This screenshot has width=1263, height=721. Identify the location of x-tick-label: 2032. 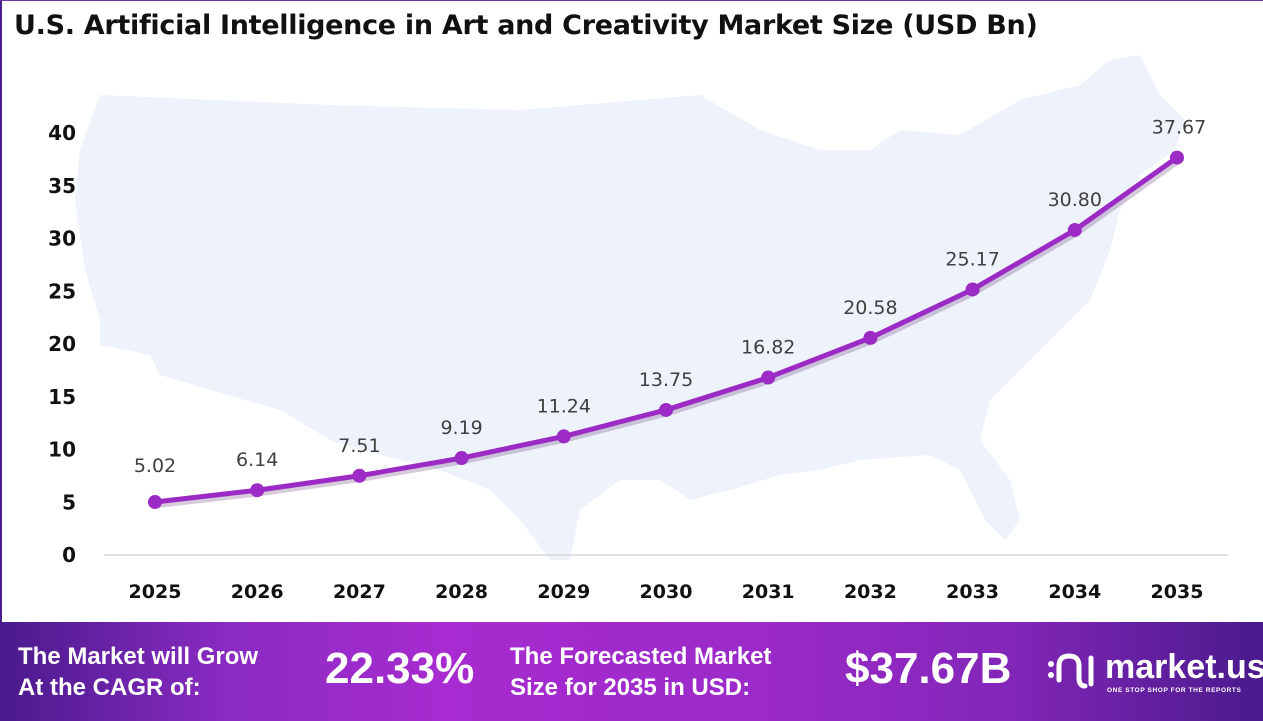
(870, 592).